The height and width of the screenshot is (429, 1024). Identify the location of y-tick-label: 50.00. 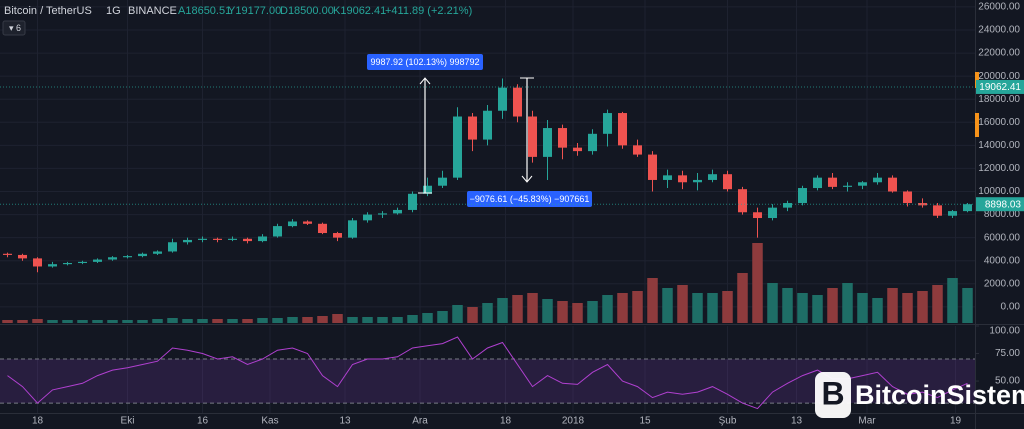
(1007, 381).